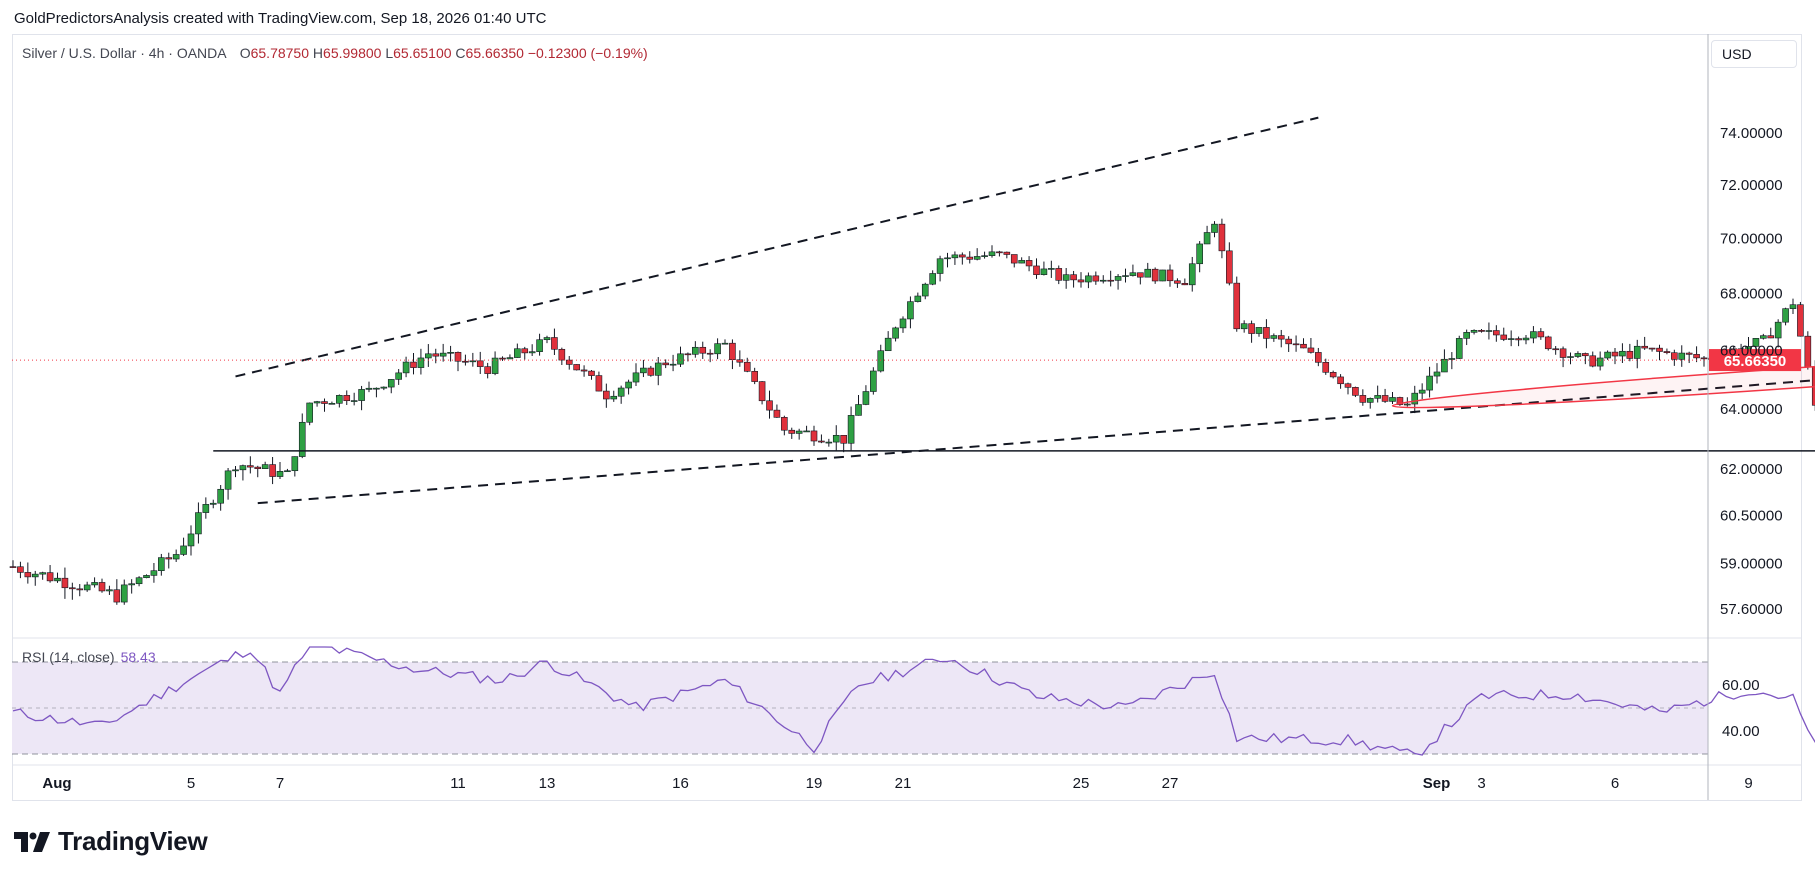 The image size is (1815, 877). What do you see at coordinates (1748, 783) in the screenshot?
I see `time-axis-label: 9` at bounding box center [1748, 783].